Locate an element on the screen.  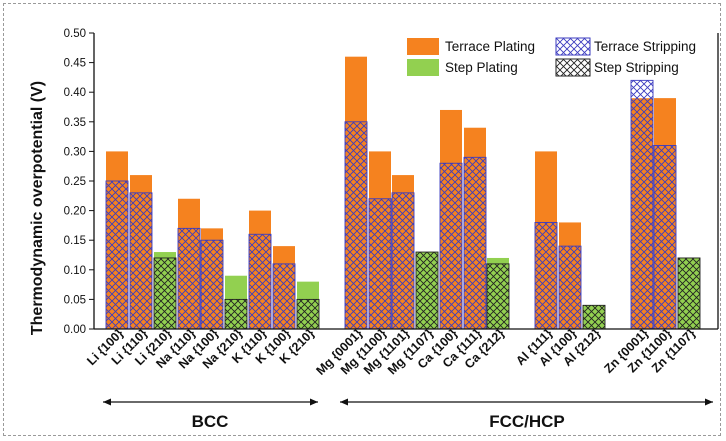
legend-label-terrace-plating: Terrace Plating is located at coordinates (490, 46).